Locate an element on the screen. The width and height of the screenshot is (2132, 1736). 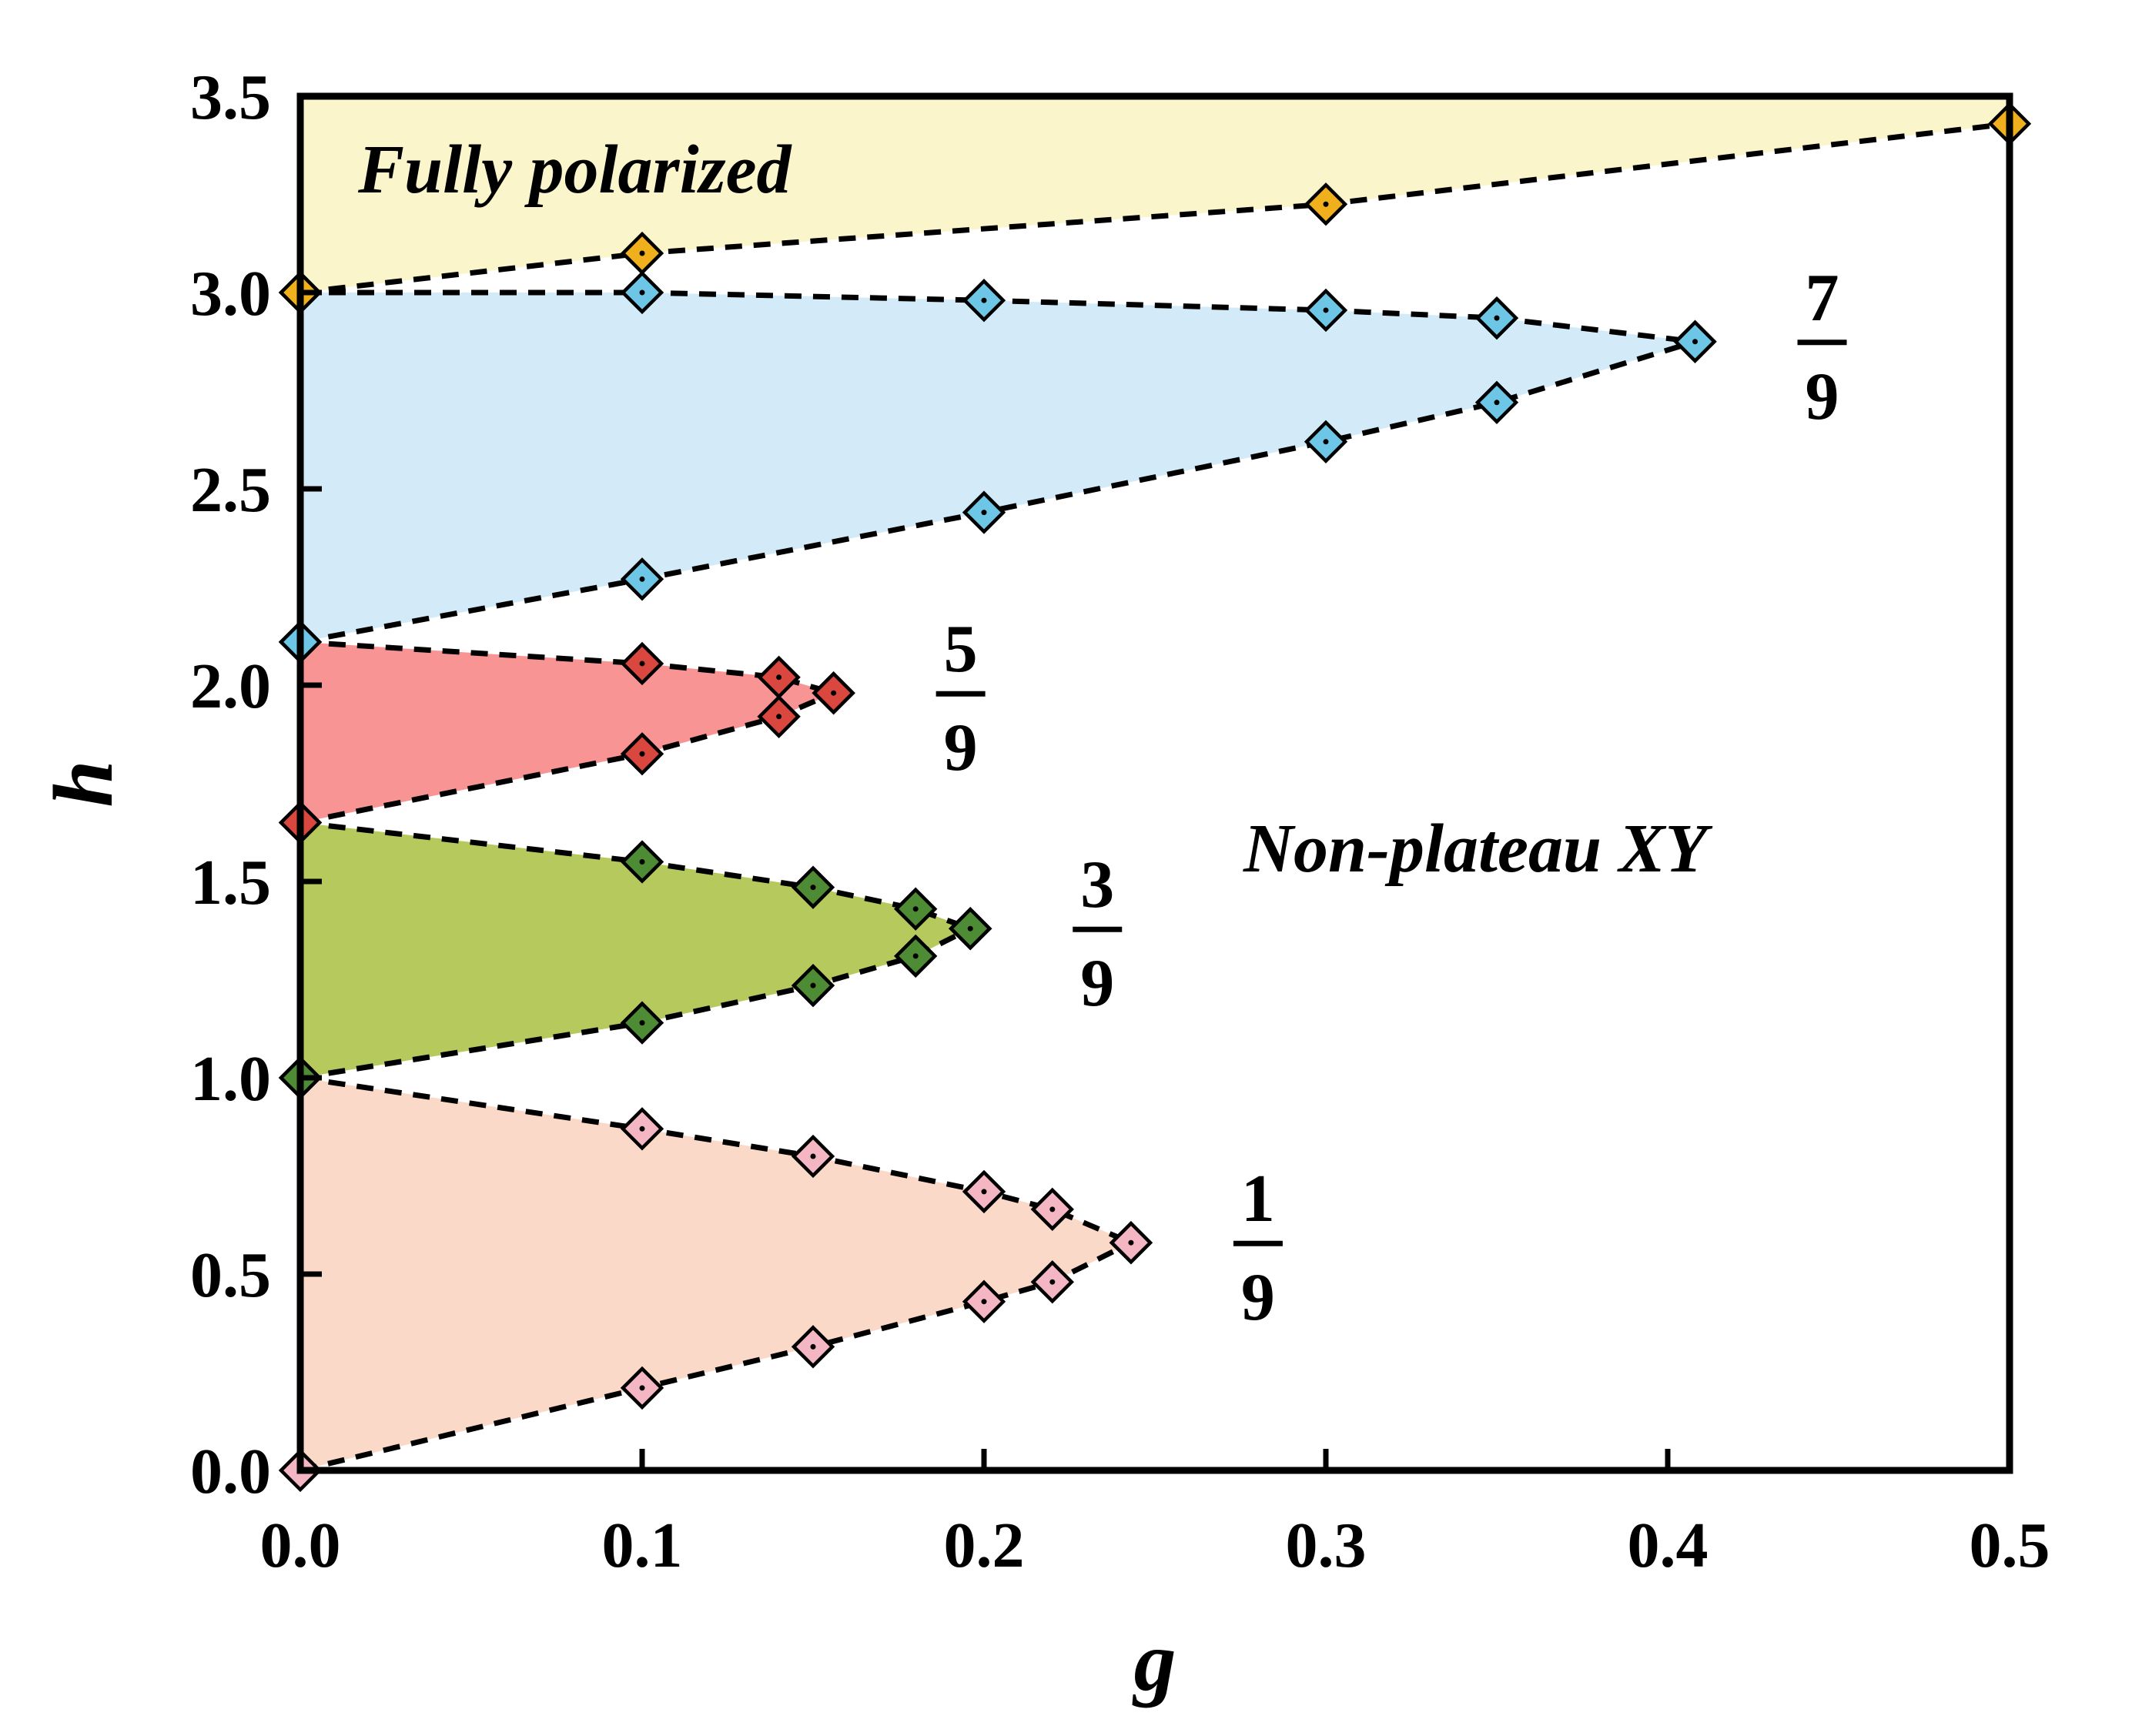
fully-polarized-region is located at coordinates (1155, 194).